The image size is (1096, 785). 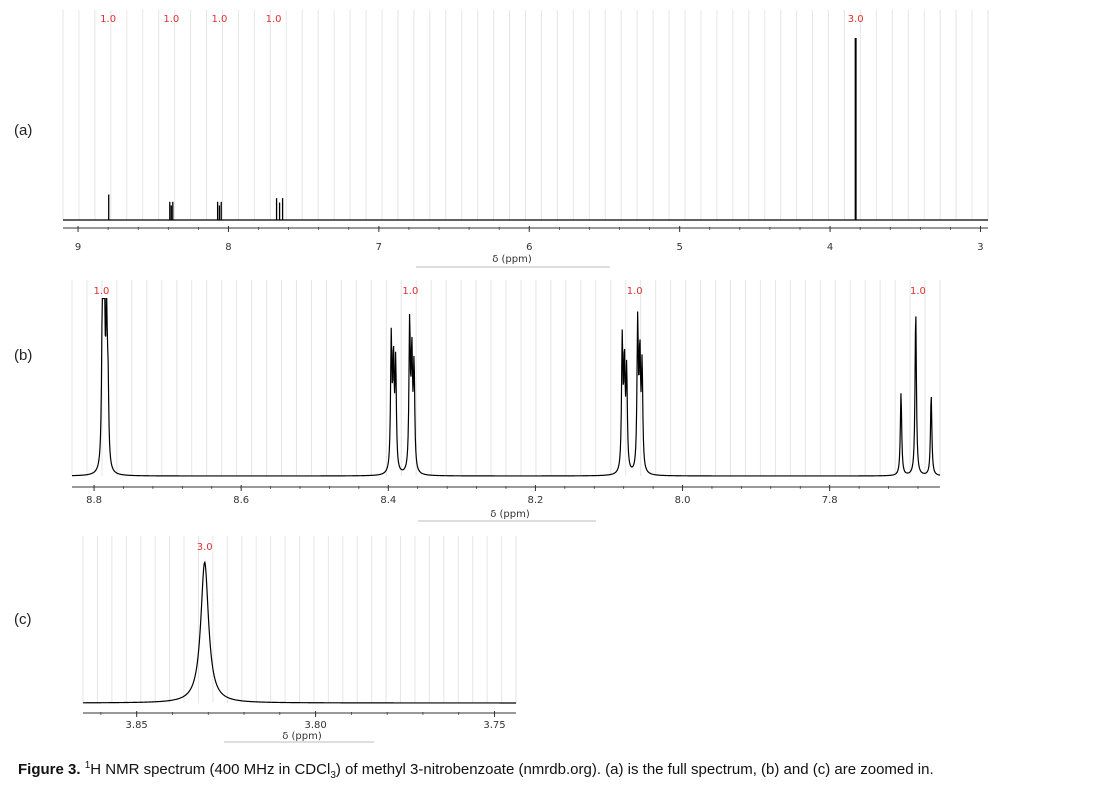 What do you see at coordinates (137, 725) in the screenshot?
I see `x-tick-label: 3.85` at bounding box center [137, 725].